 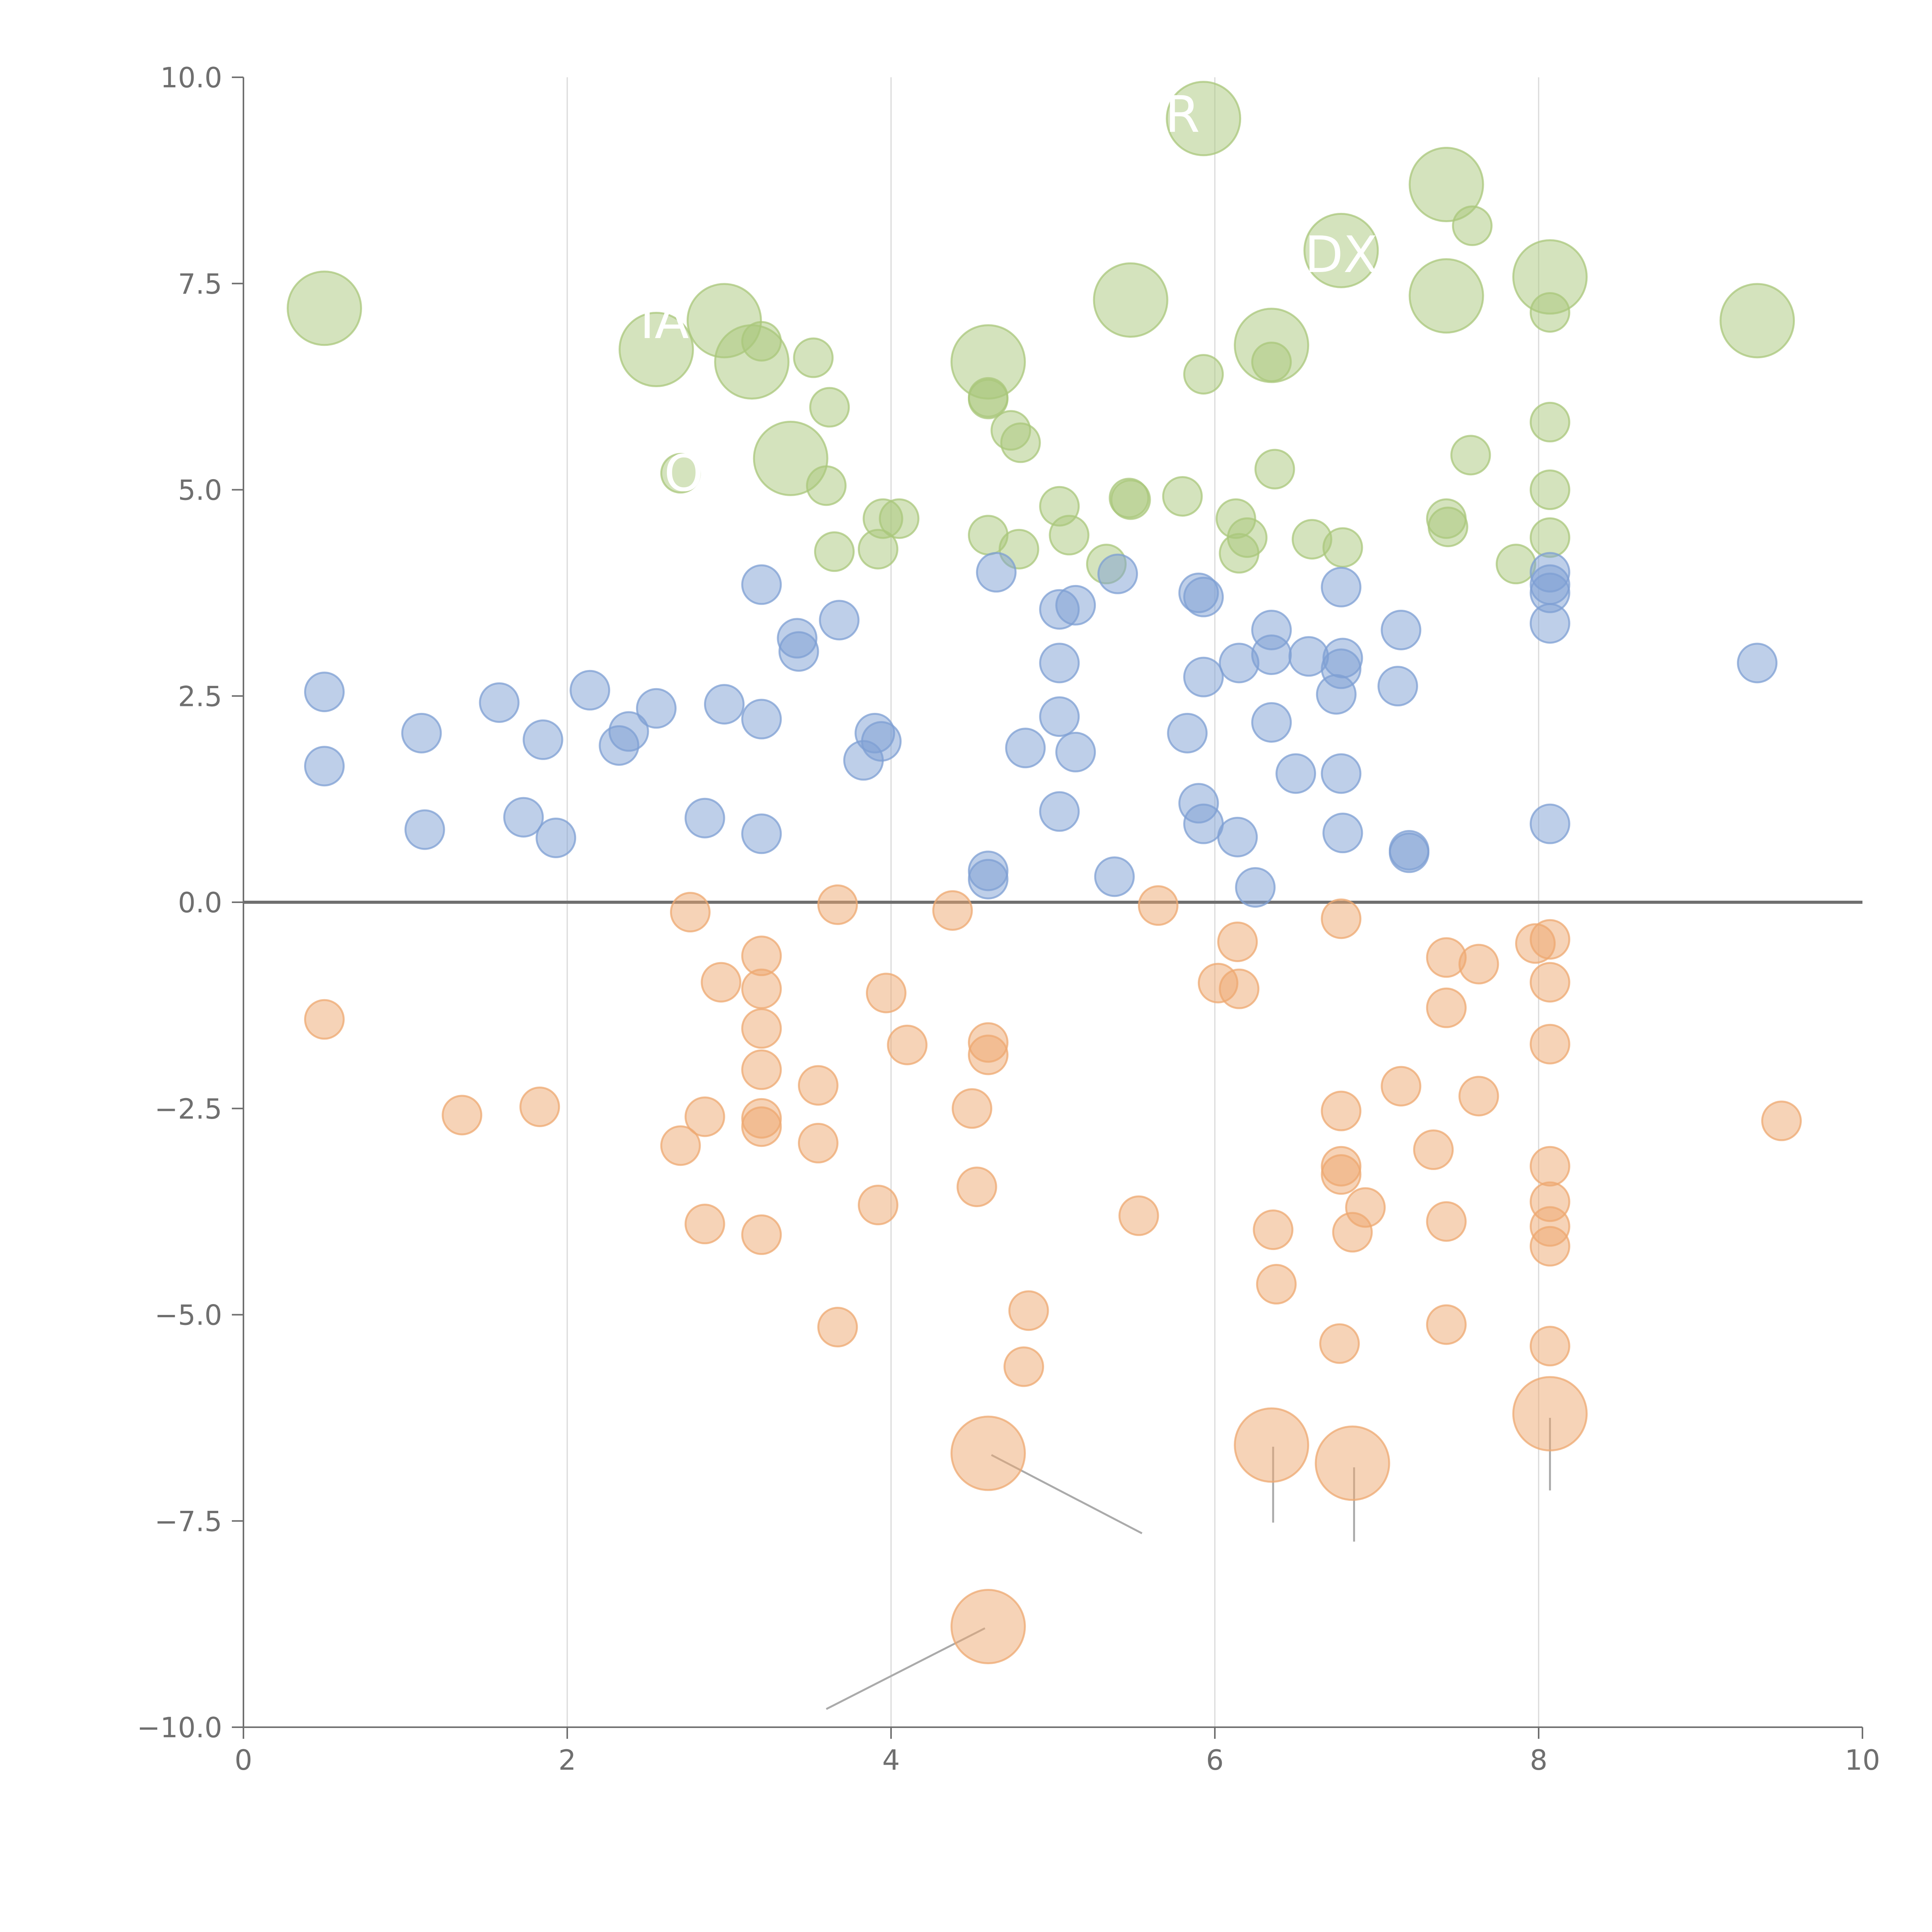 I want to click on annotation-label: O, so click(x=684, y=474).